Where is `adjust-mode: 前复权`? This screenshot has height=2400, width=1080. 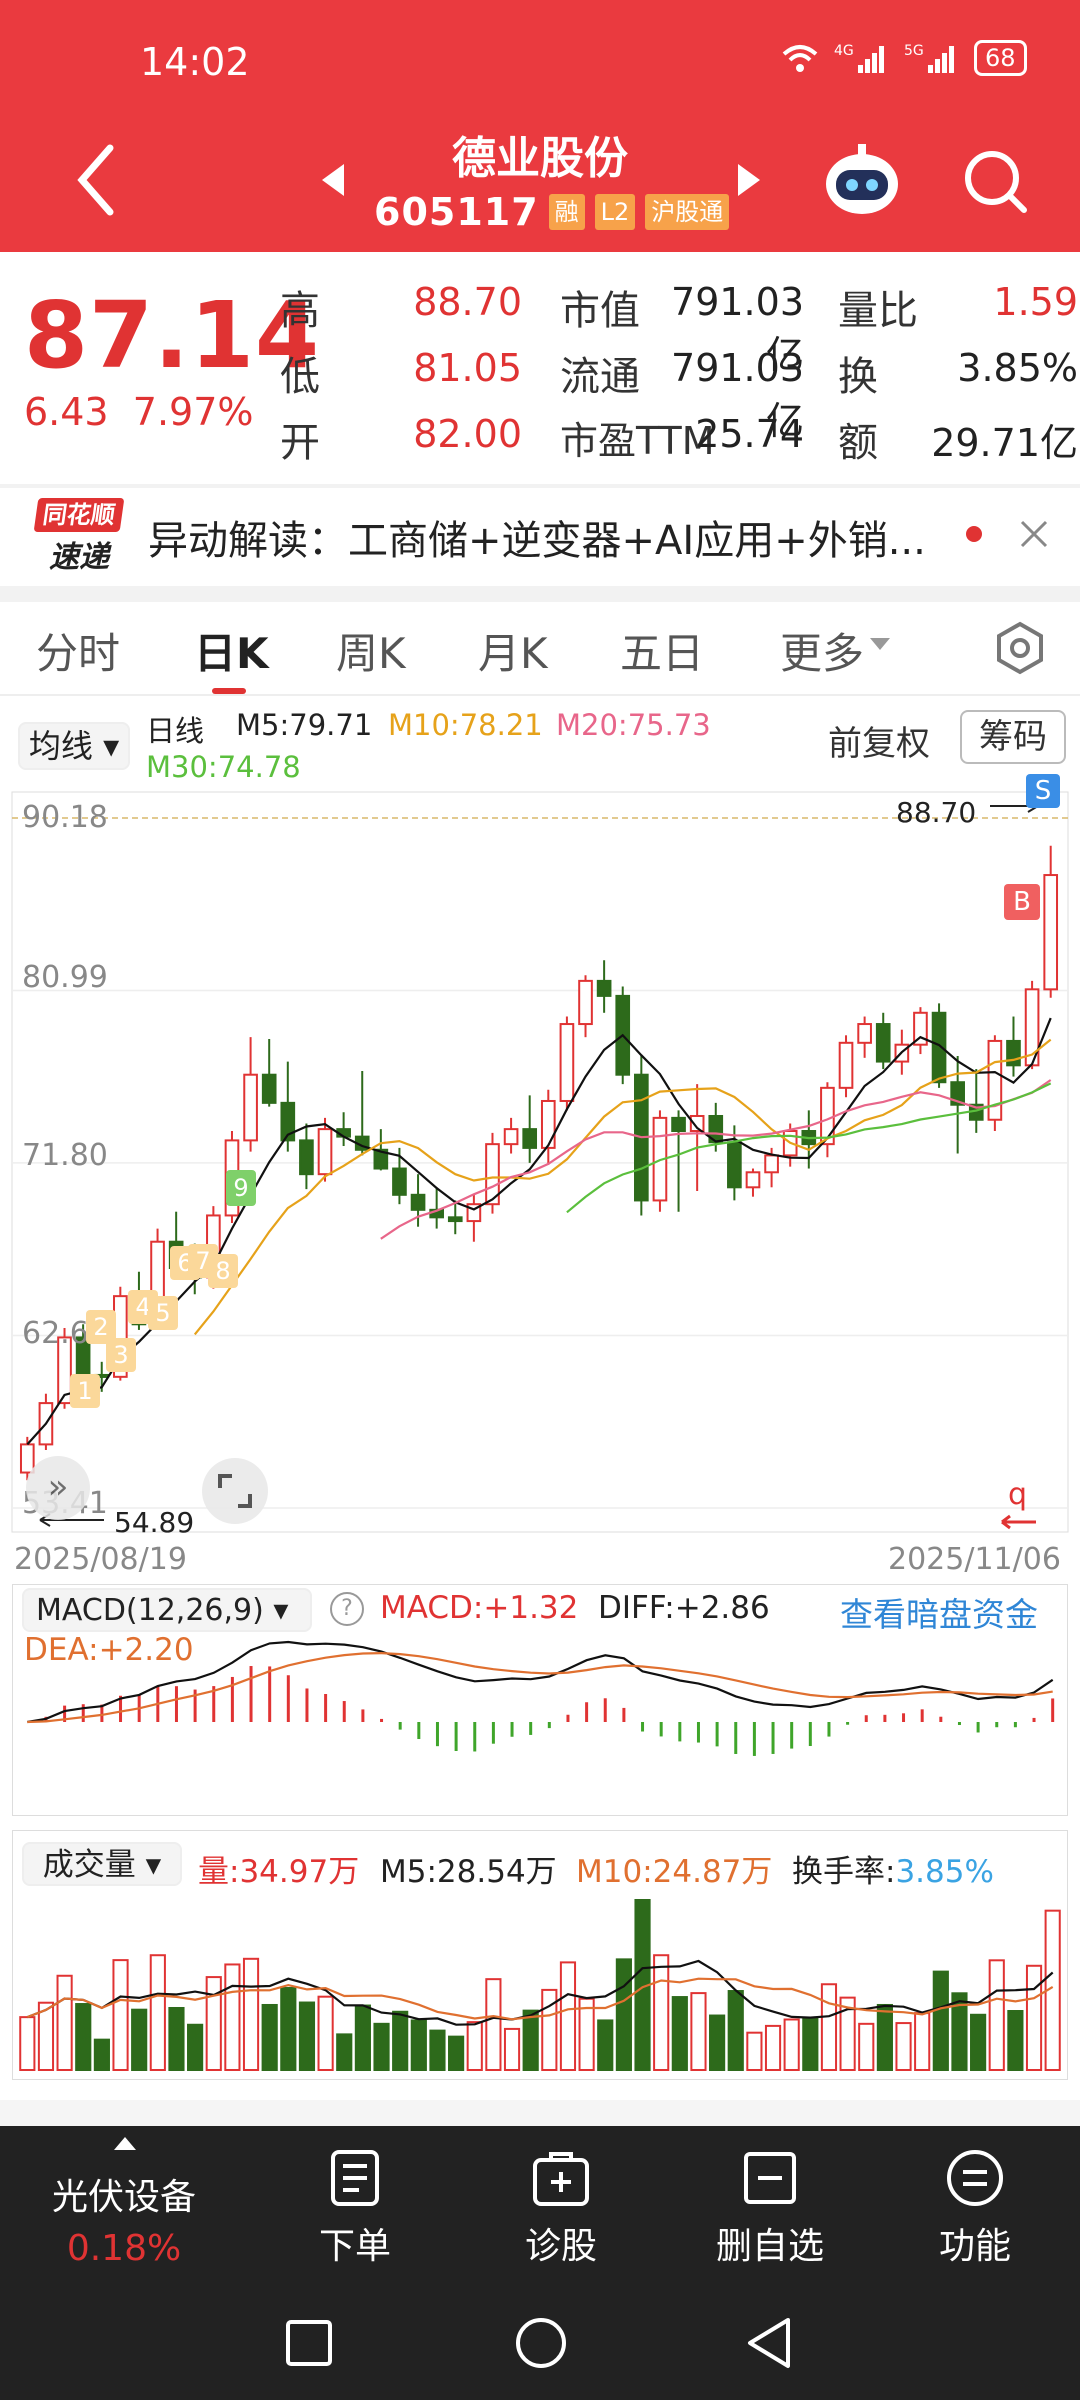
adjust-mode: 前复权 is located at coordinates (879, 744).